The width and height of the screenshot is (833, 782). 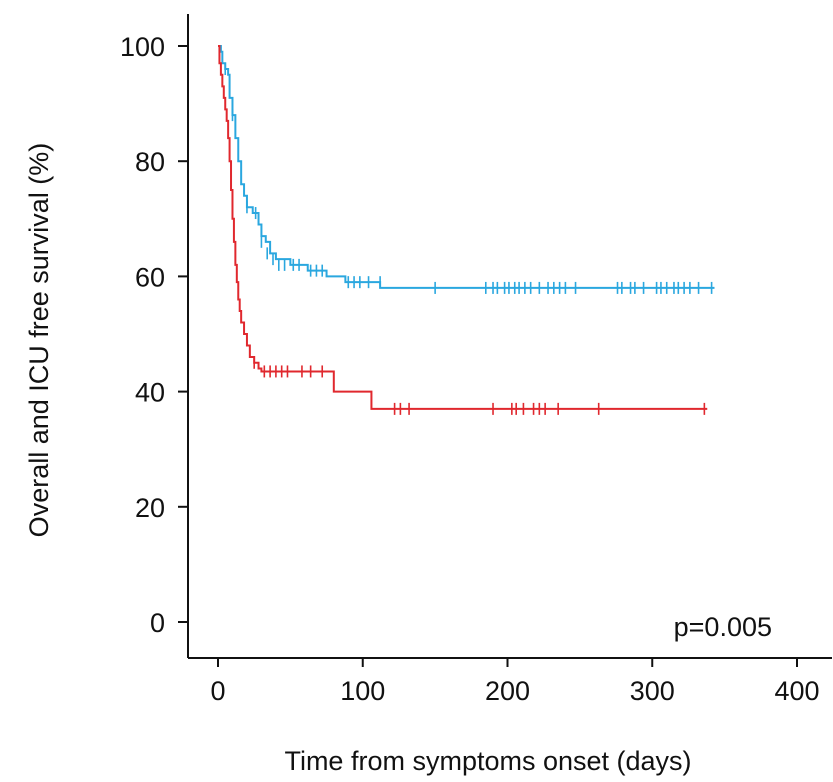 I want to click on x-tick-label-300: 300, so click(x=652, y=691).